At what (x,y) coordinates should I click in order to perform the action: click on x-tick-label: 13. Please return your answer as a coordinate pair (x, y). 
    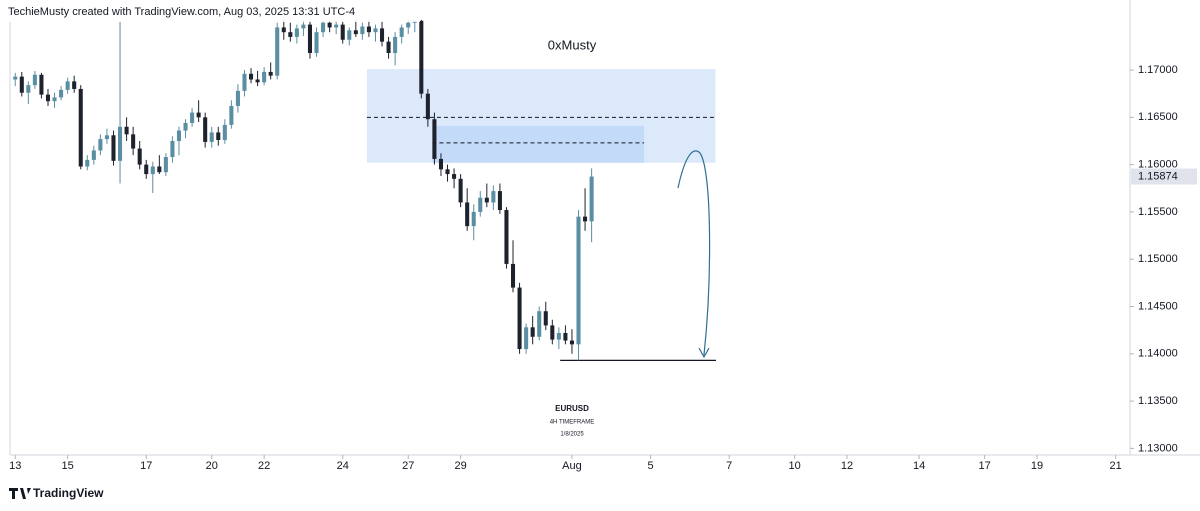
    Looking at the image, I should click on (15, 466).